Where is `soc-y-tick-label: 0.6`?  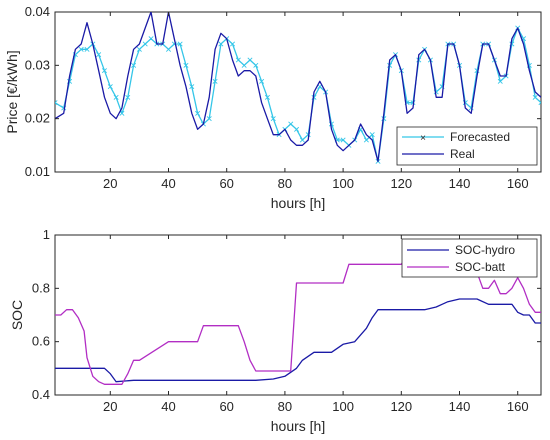
soc-y-tick-label: 0.6 is located at coordinates (41, 341).